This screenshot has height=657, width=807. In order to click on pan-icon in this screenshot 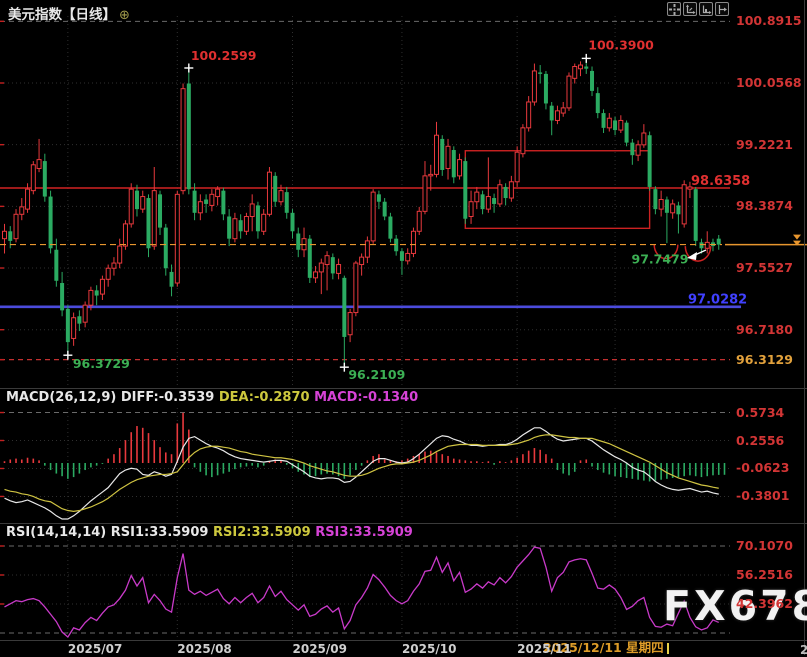, I will do `click(674, 9)`.